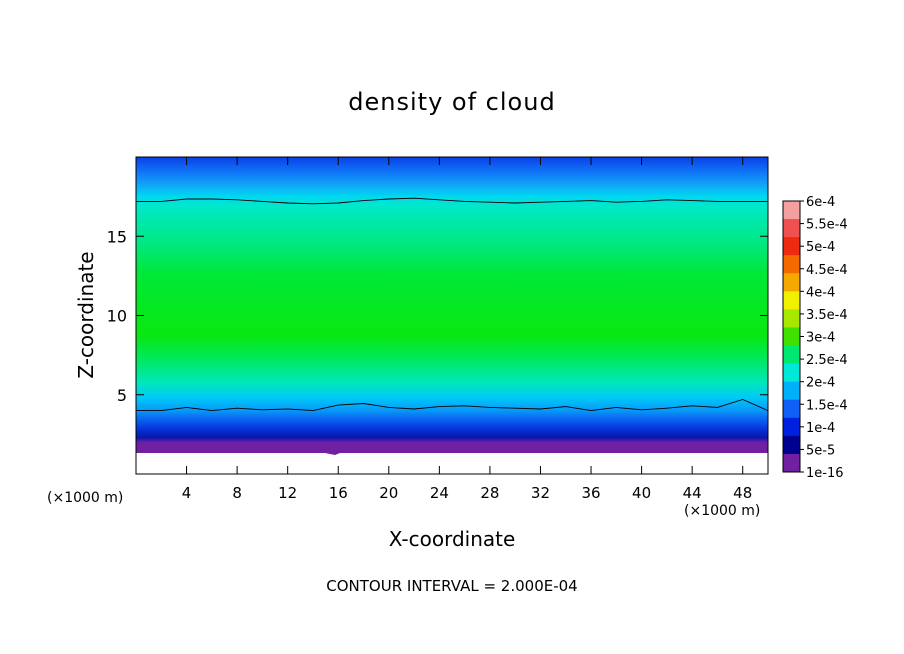  Describe the element at coordinates (117, 316) in the screenshot. I see `y-tick-label: 10` at that location.